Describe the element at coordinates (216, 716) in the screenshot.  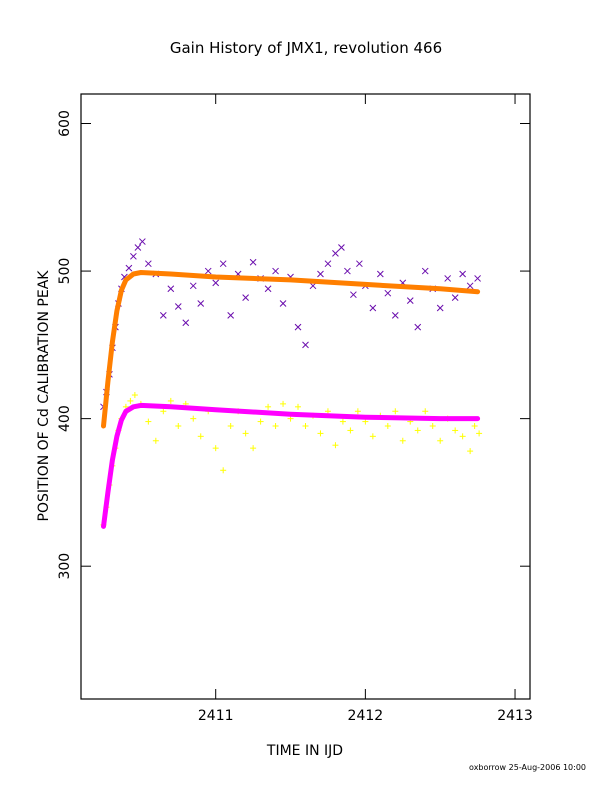
I see `x-tick-label: 2411` at that location.